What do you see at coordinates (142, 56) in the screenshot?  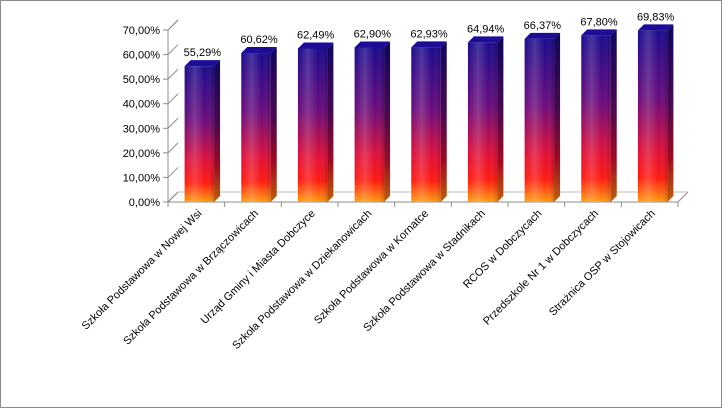 I see `y-tick-label: 60,00%` at bounding box center [142, 56].